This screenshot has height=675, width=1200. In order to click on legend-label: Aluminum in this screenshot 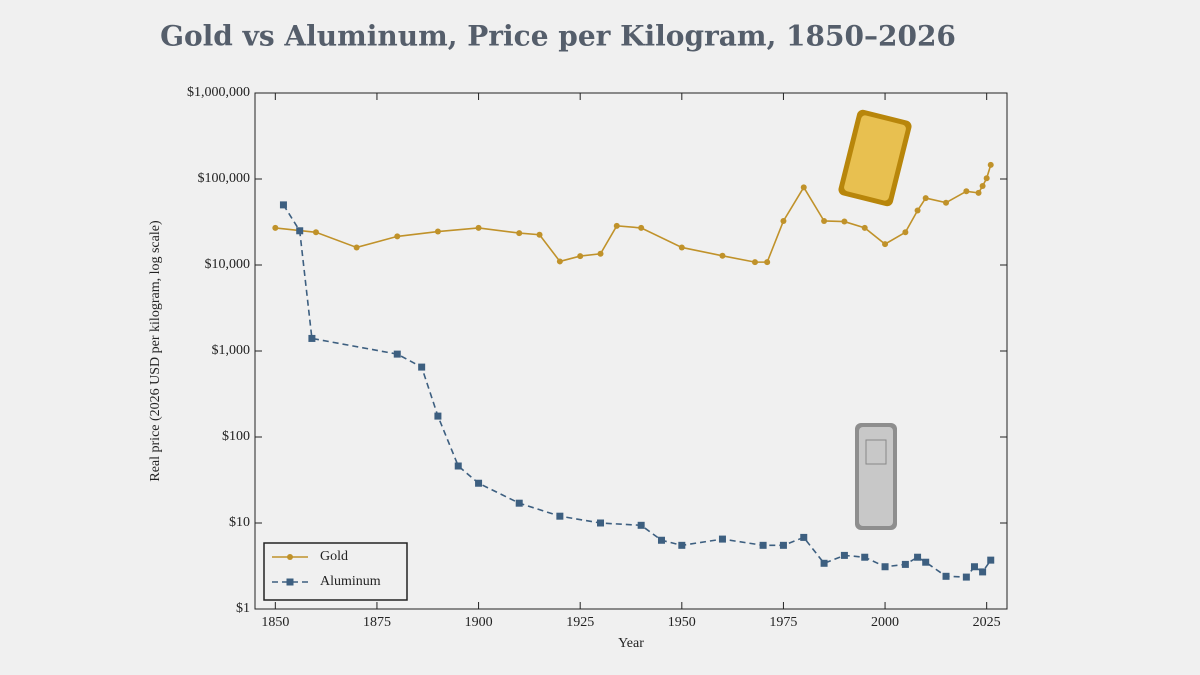, I will do `click(350, 581)`.